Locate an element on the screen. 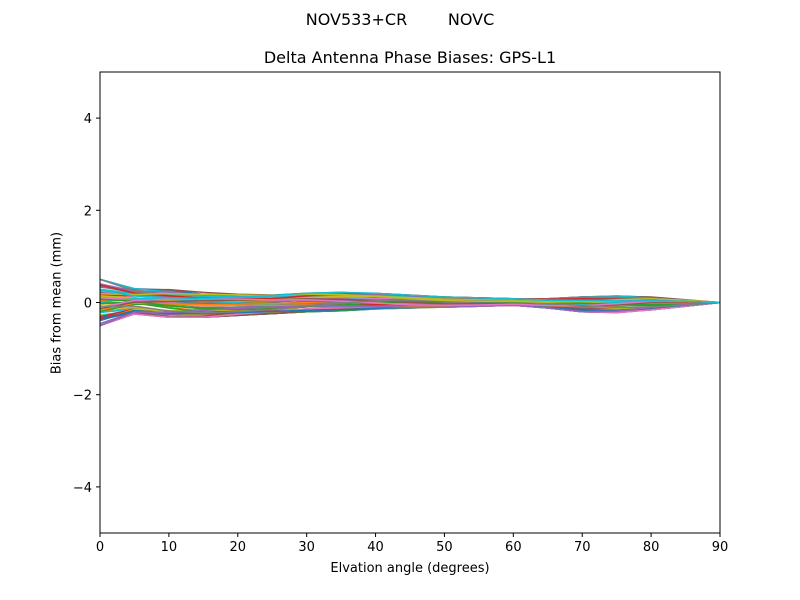 This screenshot has width=800, height=600. svg-text: 50 is located at coordinates (444, 547).